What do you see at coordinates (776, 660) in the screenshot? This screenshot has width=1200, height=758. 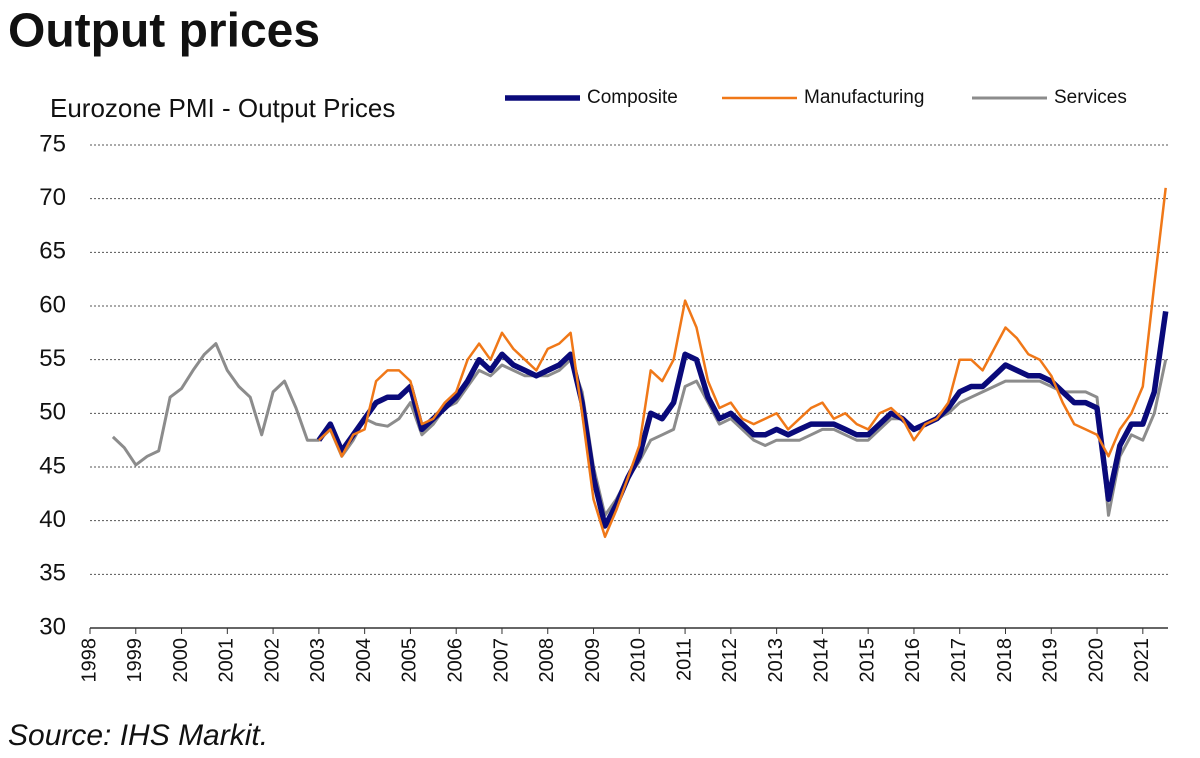 I see `x-tick-label: 2013` at bounding box center [776, 660].